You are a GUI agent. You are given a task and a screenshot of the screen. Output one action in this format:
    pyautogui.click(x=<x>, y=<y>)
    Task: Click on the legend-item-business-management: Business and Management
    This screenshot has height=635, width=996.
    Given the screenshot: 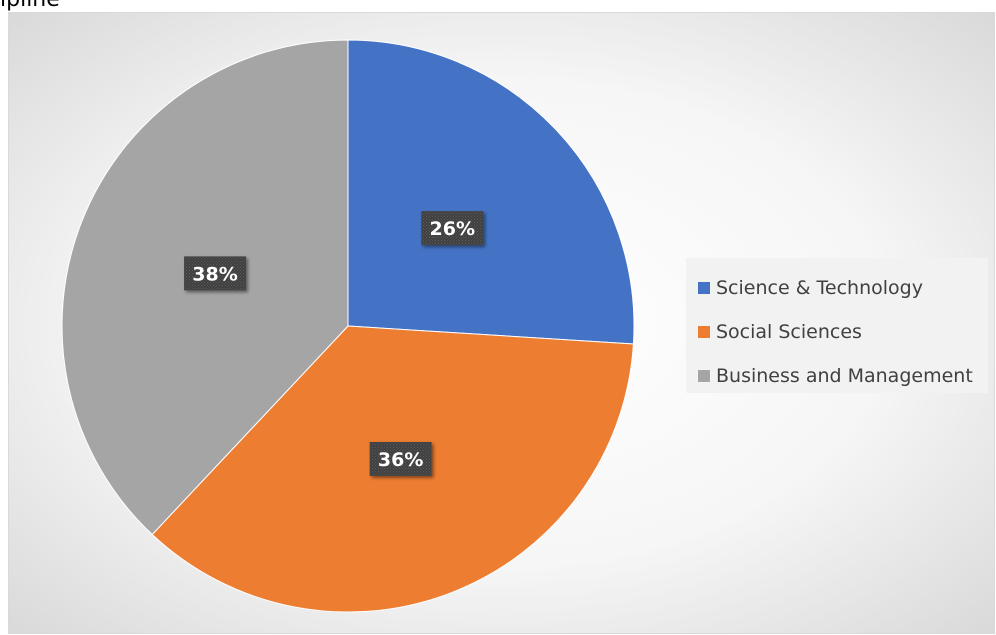 What is the action you would take?
    pyautogui.click(x=843, y=376)
    